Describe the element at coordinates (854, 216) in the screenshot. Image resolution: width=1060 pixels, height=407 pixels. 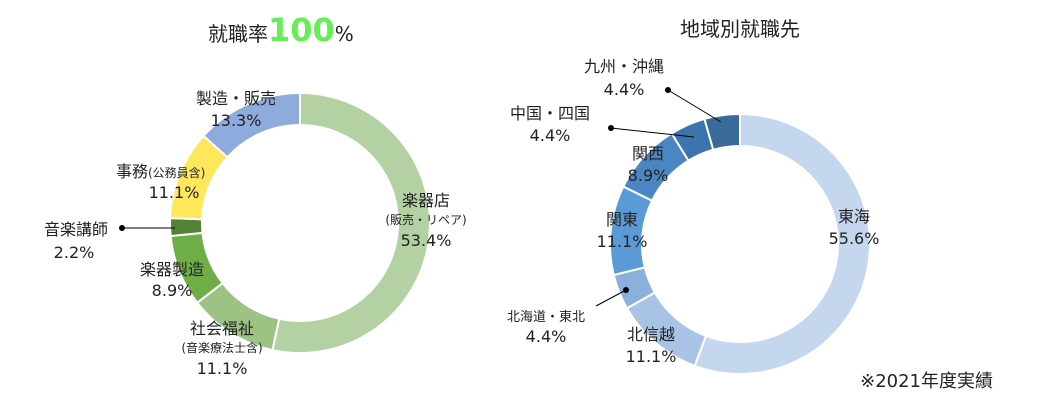
I see `slice-label-東海: 東海` at that location.